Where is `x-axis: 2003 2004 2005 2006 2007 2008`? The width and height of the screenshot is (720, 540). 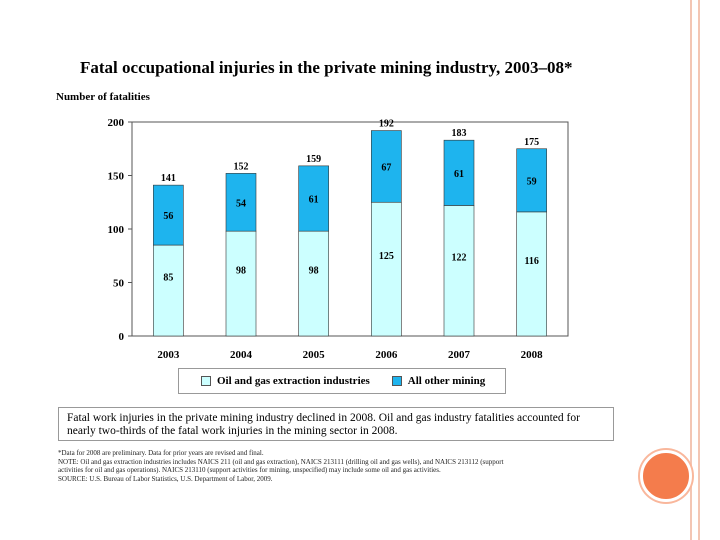
x-axis: 2003 2004 2005 2006 2007 2008 is located at coordinates (350, 355).